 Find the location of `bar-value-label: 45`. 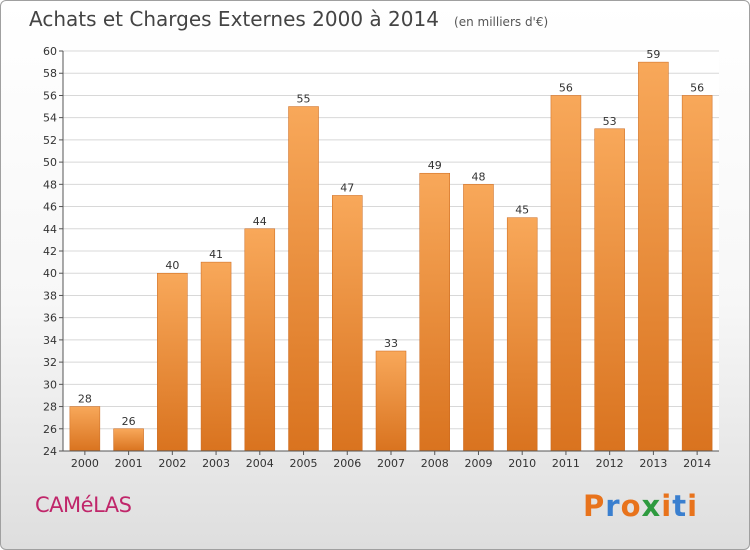

bar-value-label: 45 is located at coordinates (522, 210).